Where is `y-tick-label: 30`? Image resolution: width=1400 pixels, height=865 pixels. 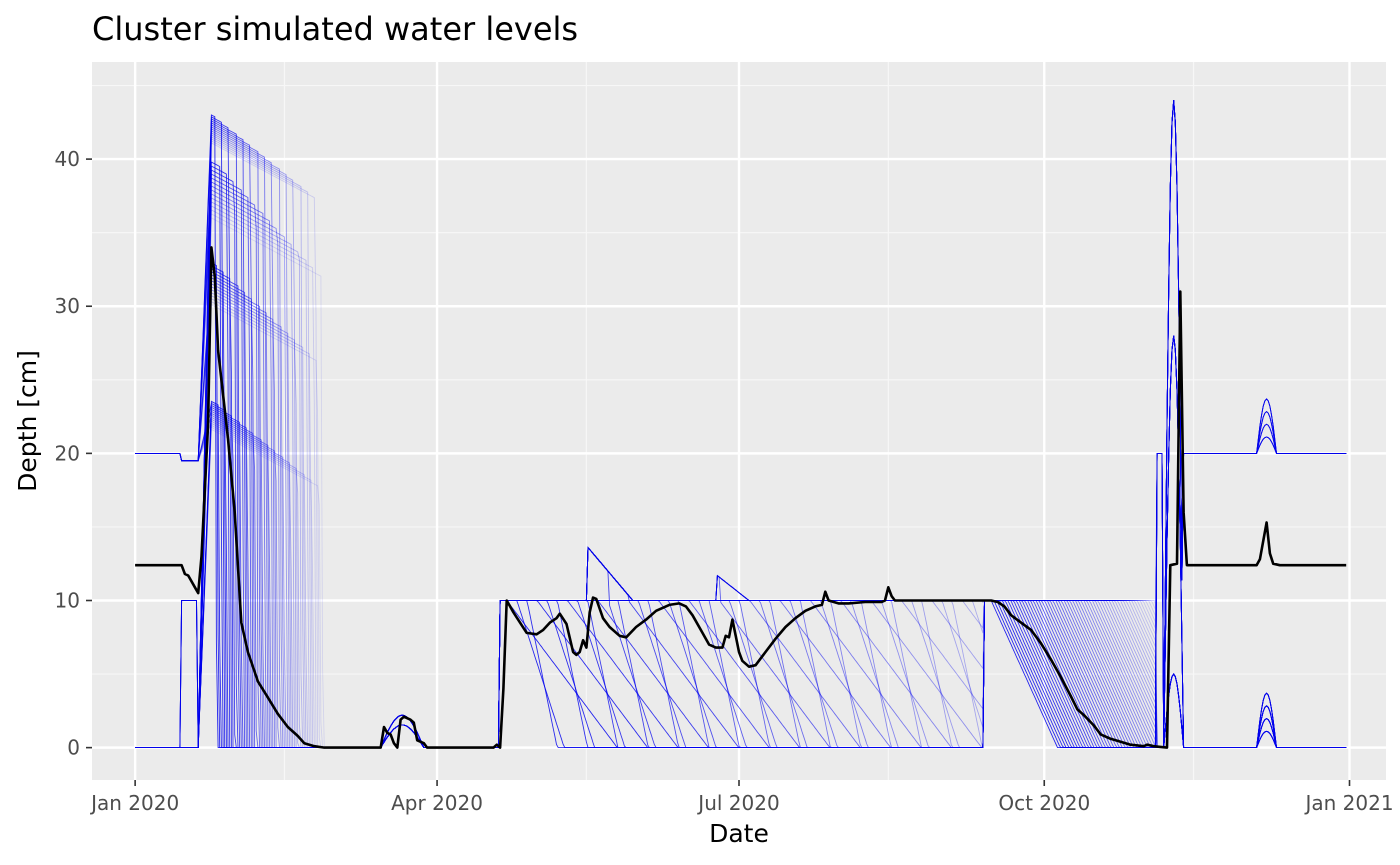 y-tick-label: 30 is located at coordinates (67, 306).